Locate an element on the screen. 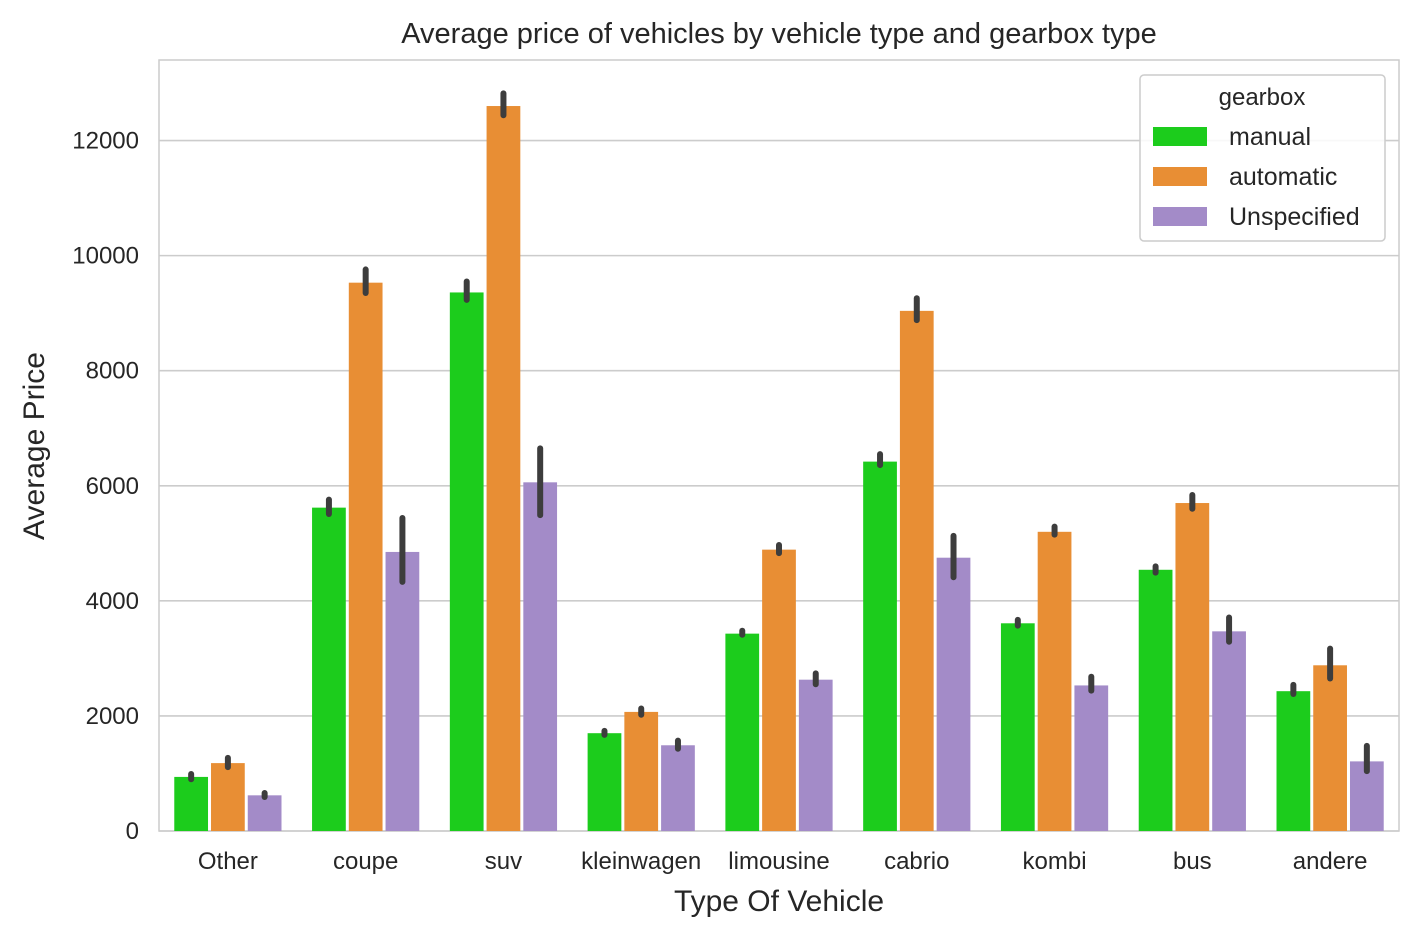 The image size is (1419, 943). bar-manual-bus is located at coordinates (1155, 700).